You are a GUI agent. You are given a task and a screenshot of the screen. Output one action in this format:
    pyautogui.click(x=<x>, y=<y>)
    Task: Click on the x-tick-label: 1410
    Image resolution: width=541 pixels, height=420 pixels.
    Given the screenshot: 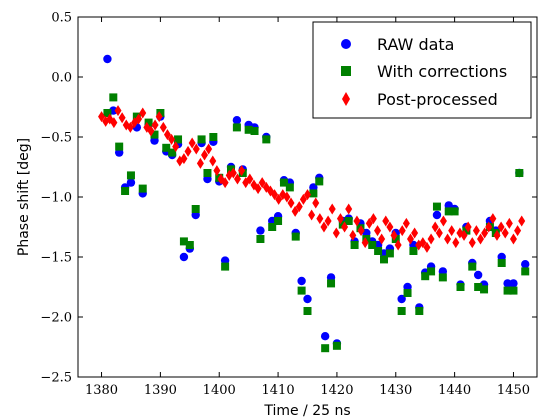 What is the action you would take?
    pyautogui.click(x=278, y=390)
    